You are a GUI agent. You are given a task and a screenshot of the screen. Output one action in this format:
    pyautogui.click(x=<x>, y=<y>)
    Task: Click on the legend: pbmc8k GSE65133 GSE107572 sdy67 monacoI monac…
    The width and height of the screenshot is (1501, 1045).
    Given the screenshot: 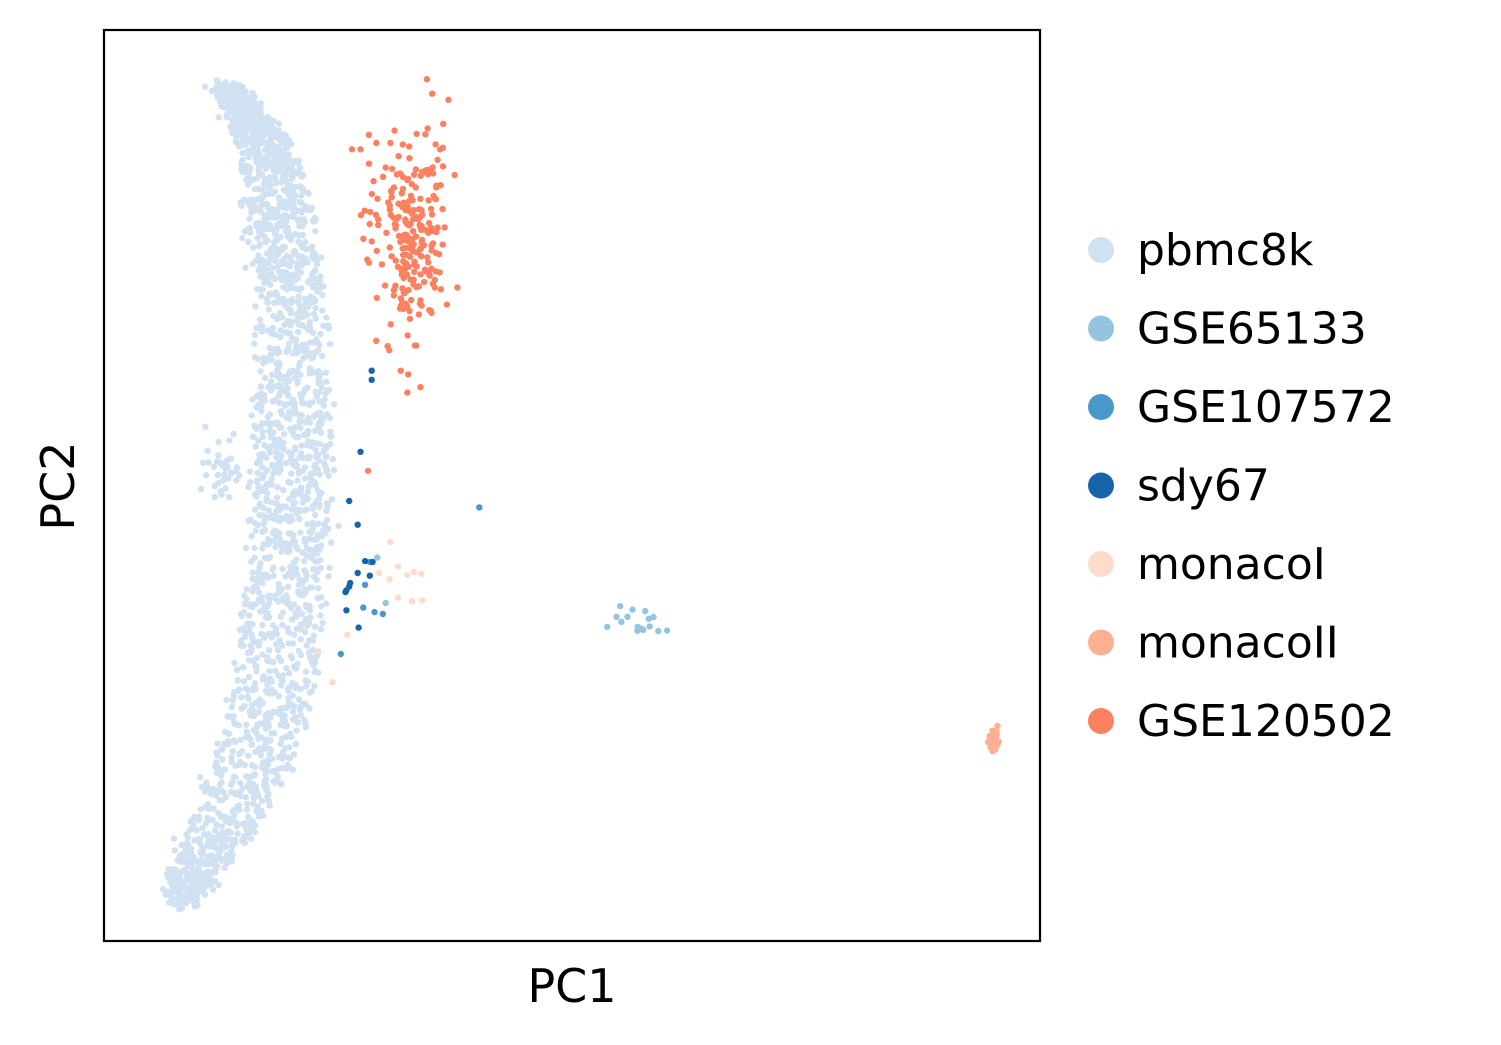 What is the action you would take?
    pyautogui.click(x=1241, y=486)
    